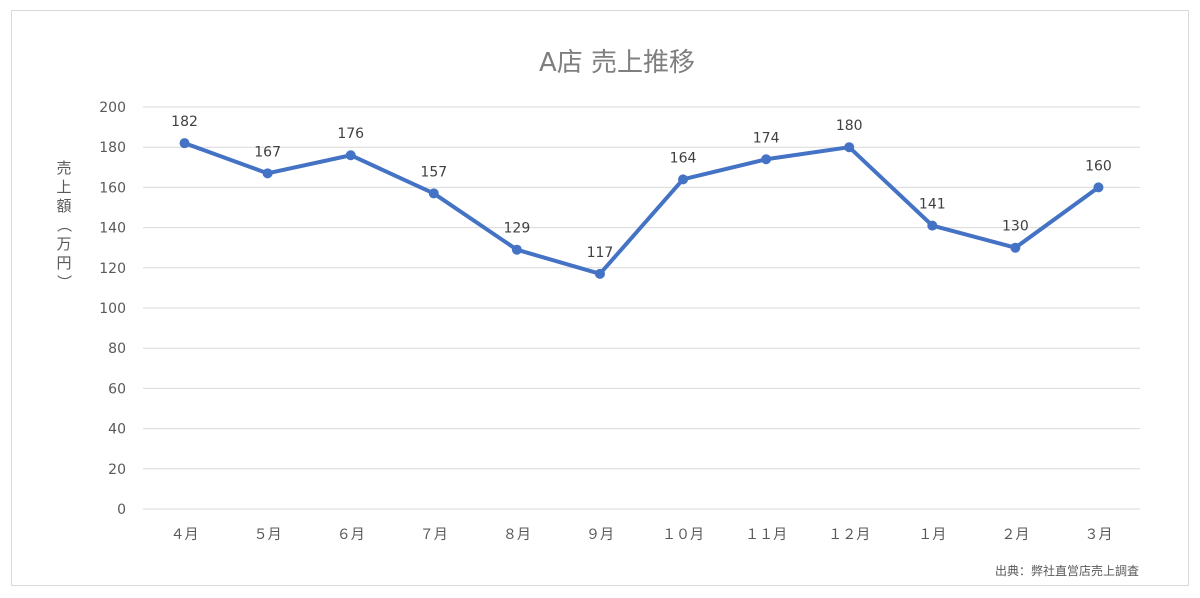 The height and width of the screenshot is (598, 1200). What do you see at coordinates (112, 188) in the screenshot?
I see `y-tick-label: 160` at bounding box center [112, 188].